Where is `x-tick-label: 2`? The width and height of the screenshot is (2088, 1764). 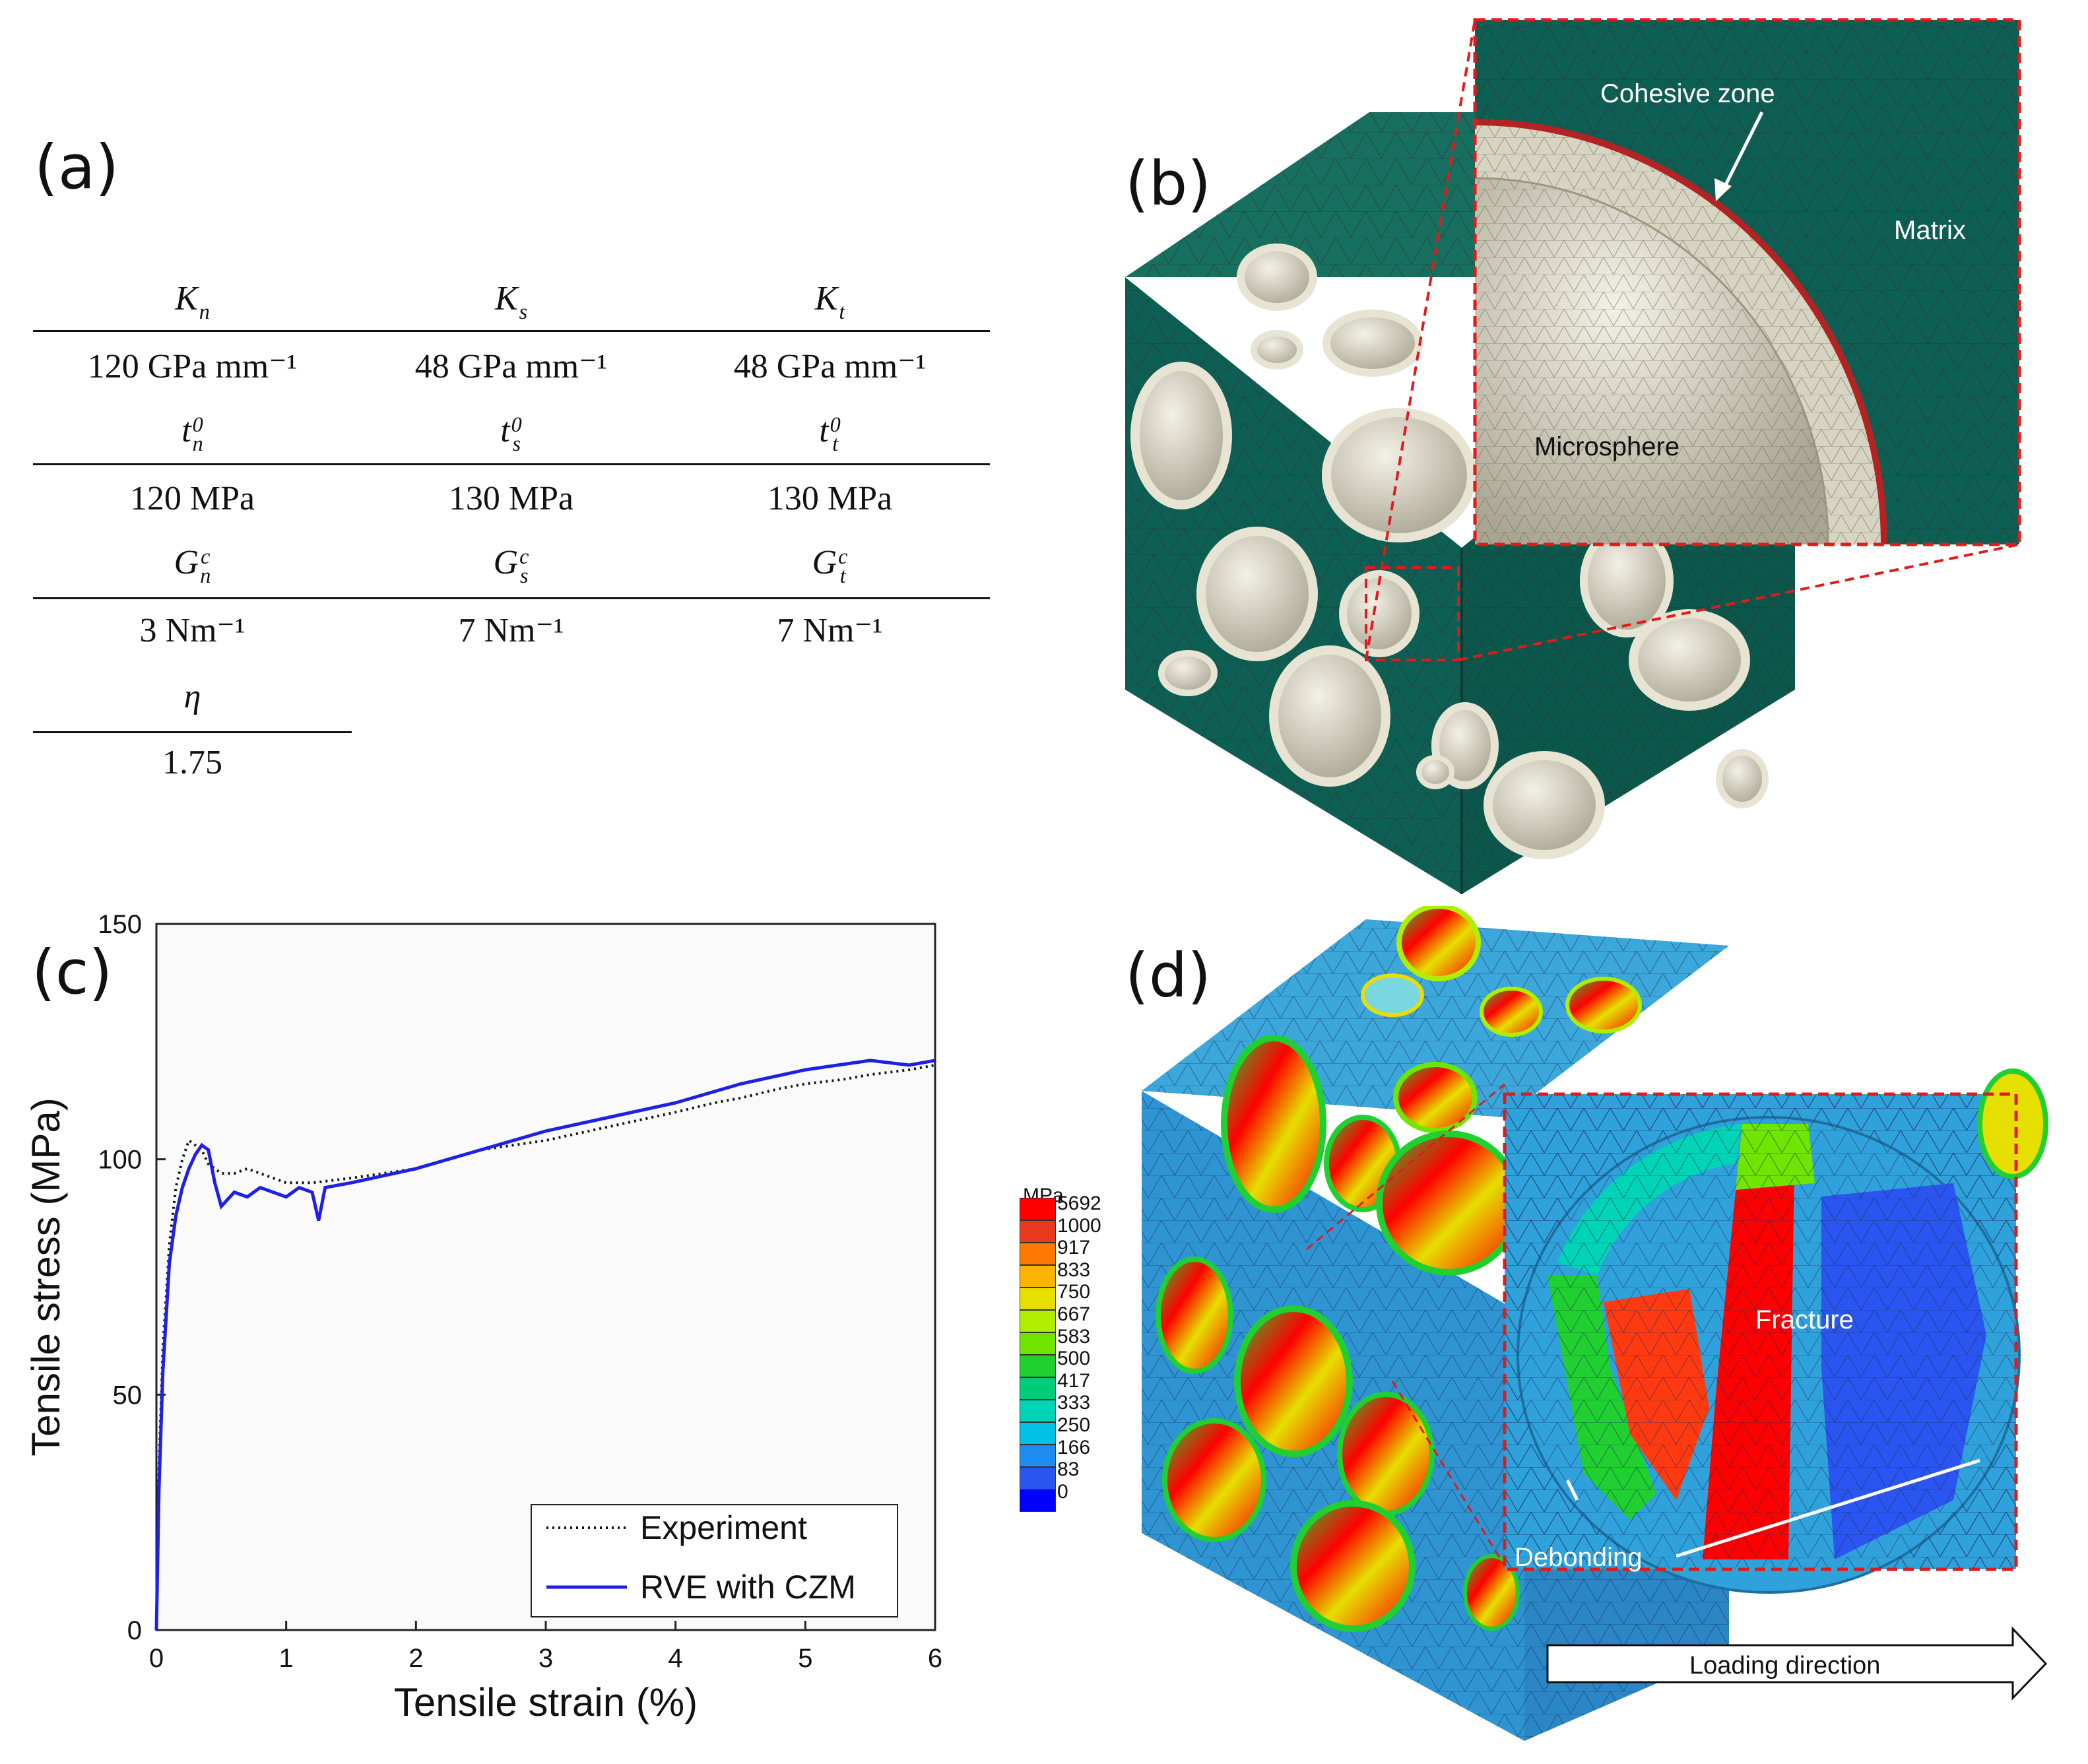 x-tick-label: 2 is located at coordinates (415, 1658).